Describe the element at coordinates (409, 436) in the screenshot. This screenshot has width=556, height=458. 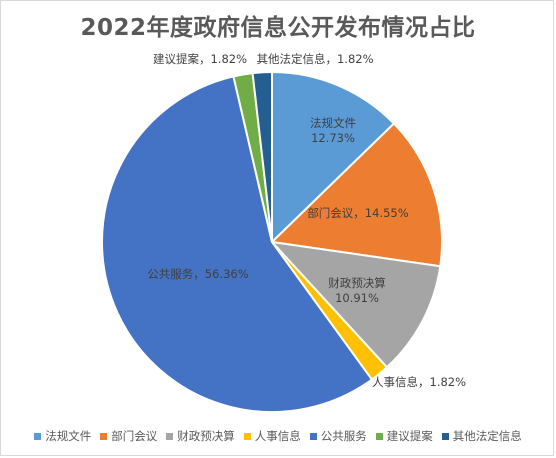
I see `legend-label: 建议提案` at that location.